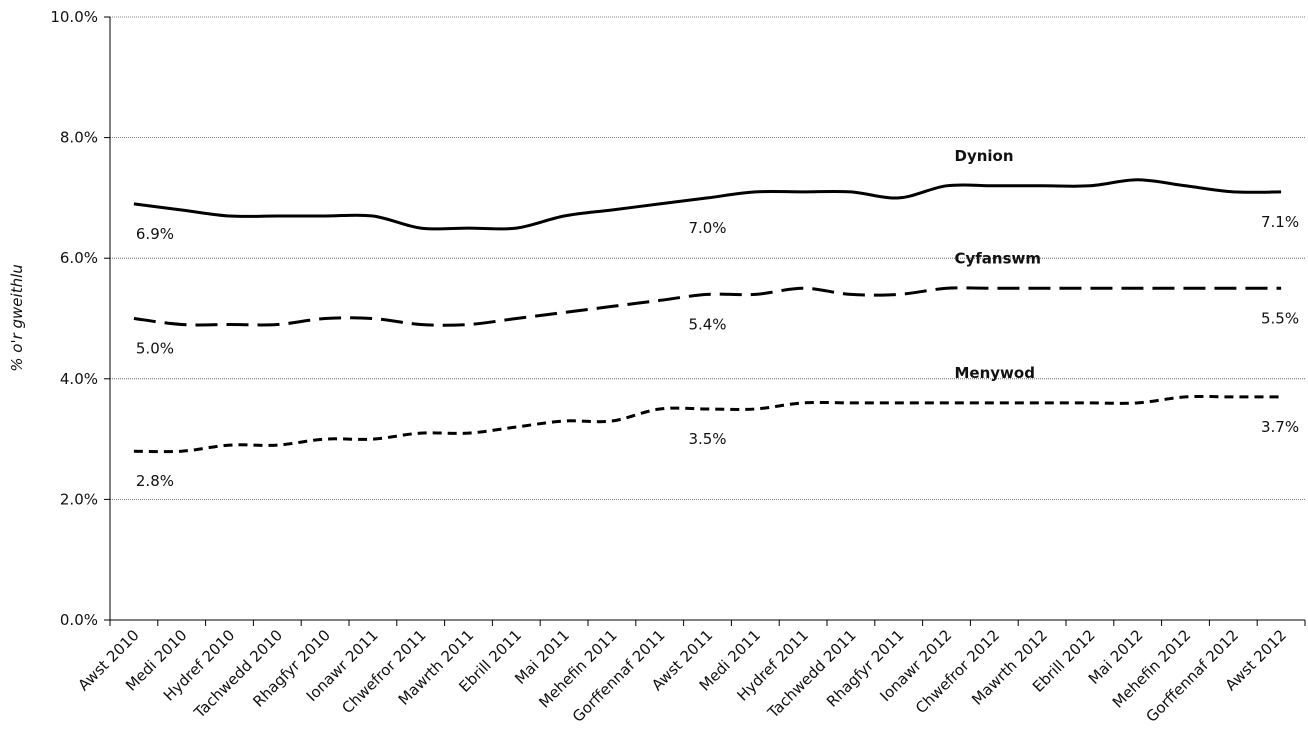  What do you see at coordinates (707, 228) in the screenshot?
I see `data-label: 7.0%` at bounding box center [707, 228].